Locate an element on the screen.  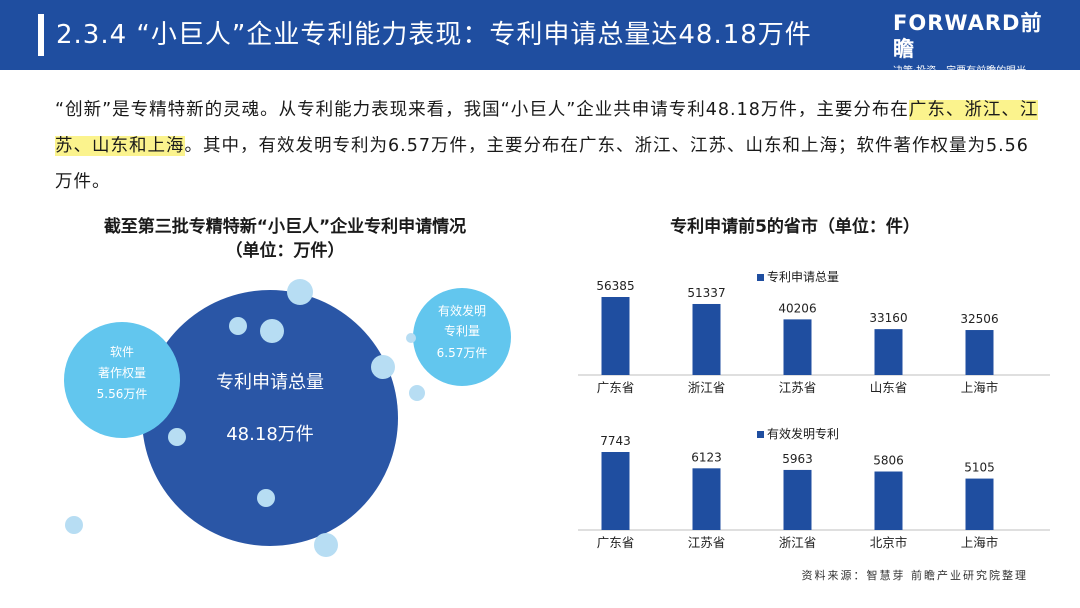
bubble-label: 著作权量 is located at coordinates (122, 373).